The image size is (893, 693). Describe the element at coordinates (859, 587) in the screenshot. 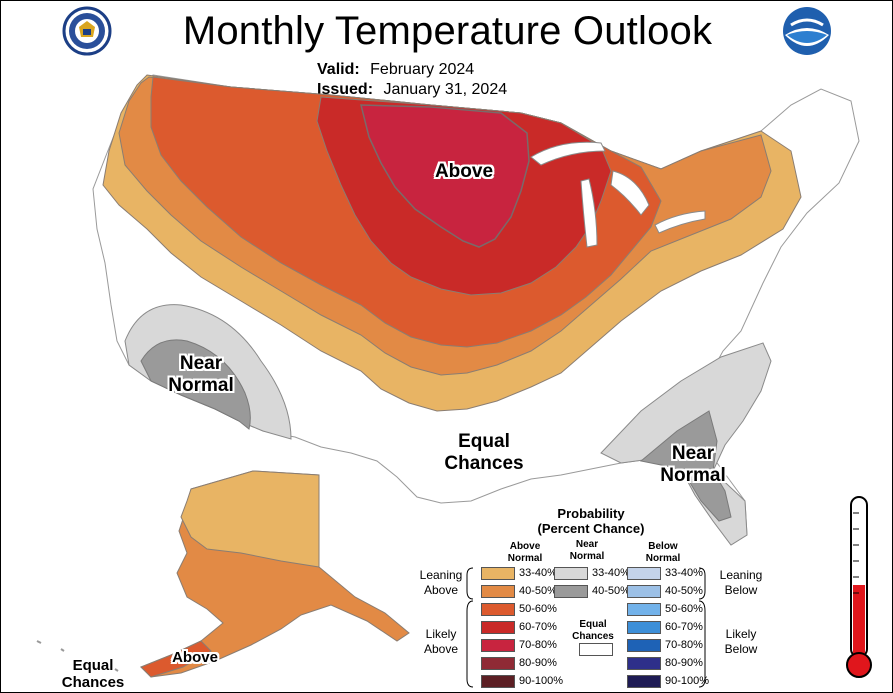

I see `thermometer-icon` at that location.